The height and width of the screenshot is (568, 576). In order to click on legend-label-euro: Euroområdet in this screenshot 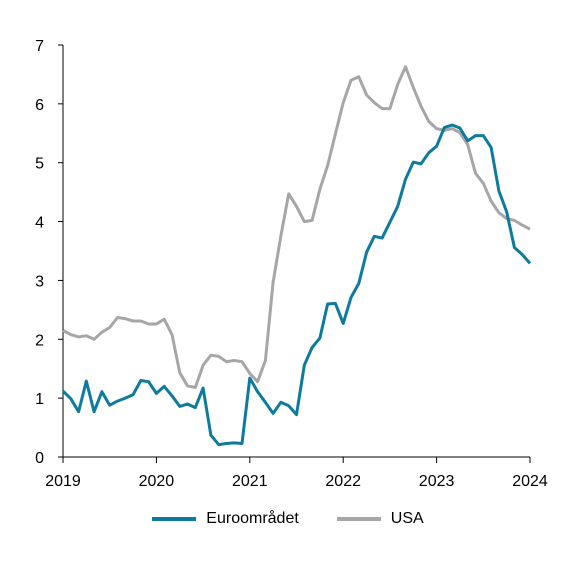, I will do `click(252, 518)`.